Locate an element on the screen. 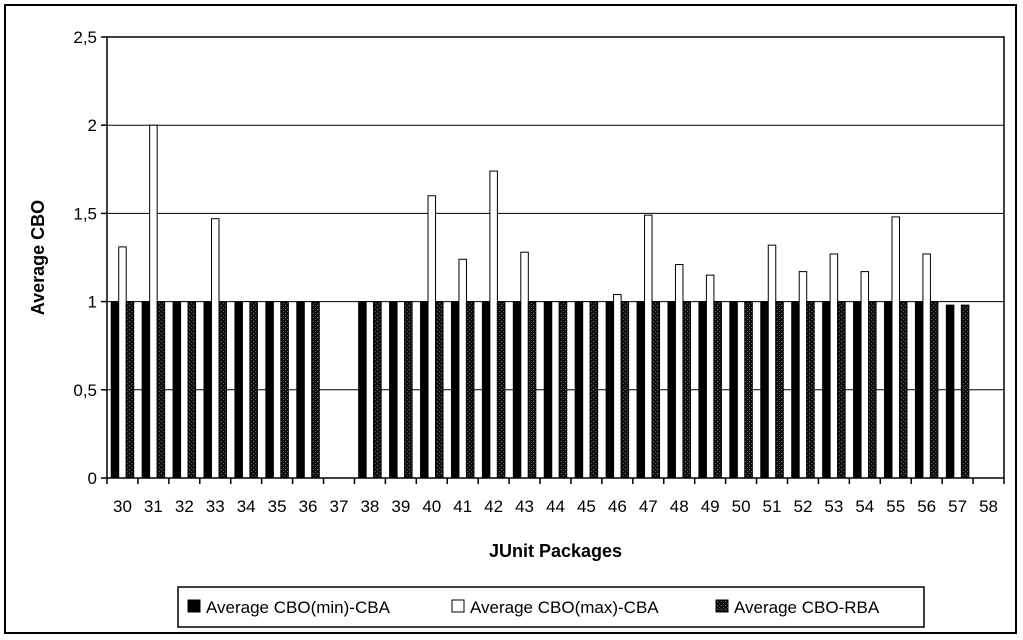 Image resolution: width=1023 pixels, height=640 pixels. x-tick-label: 42 is located at coordinates (493, 506).